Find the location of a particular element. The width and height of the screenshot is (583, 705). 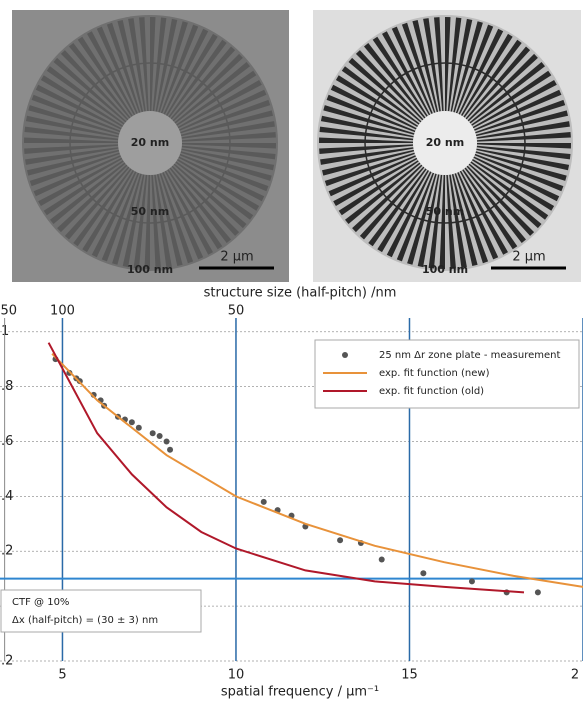

x2-axis-title: structure size (half-pitch) /nm is located at coordinates (300, 293).